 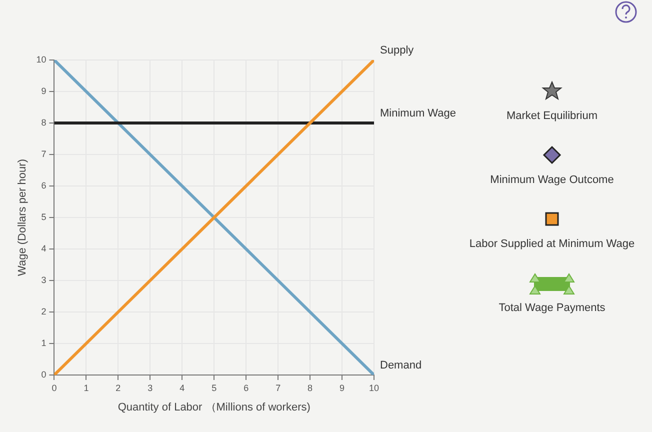 What do you see at coordinates (182, 387) in the screenshot?
I see `x-tick-label: 4` at bounding box center [182, 387].